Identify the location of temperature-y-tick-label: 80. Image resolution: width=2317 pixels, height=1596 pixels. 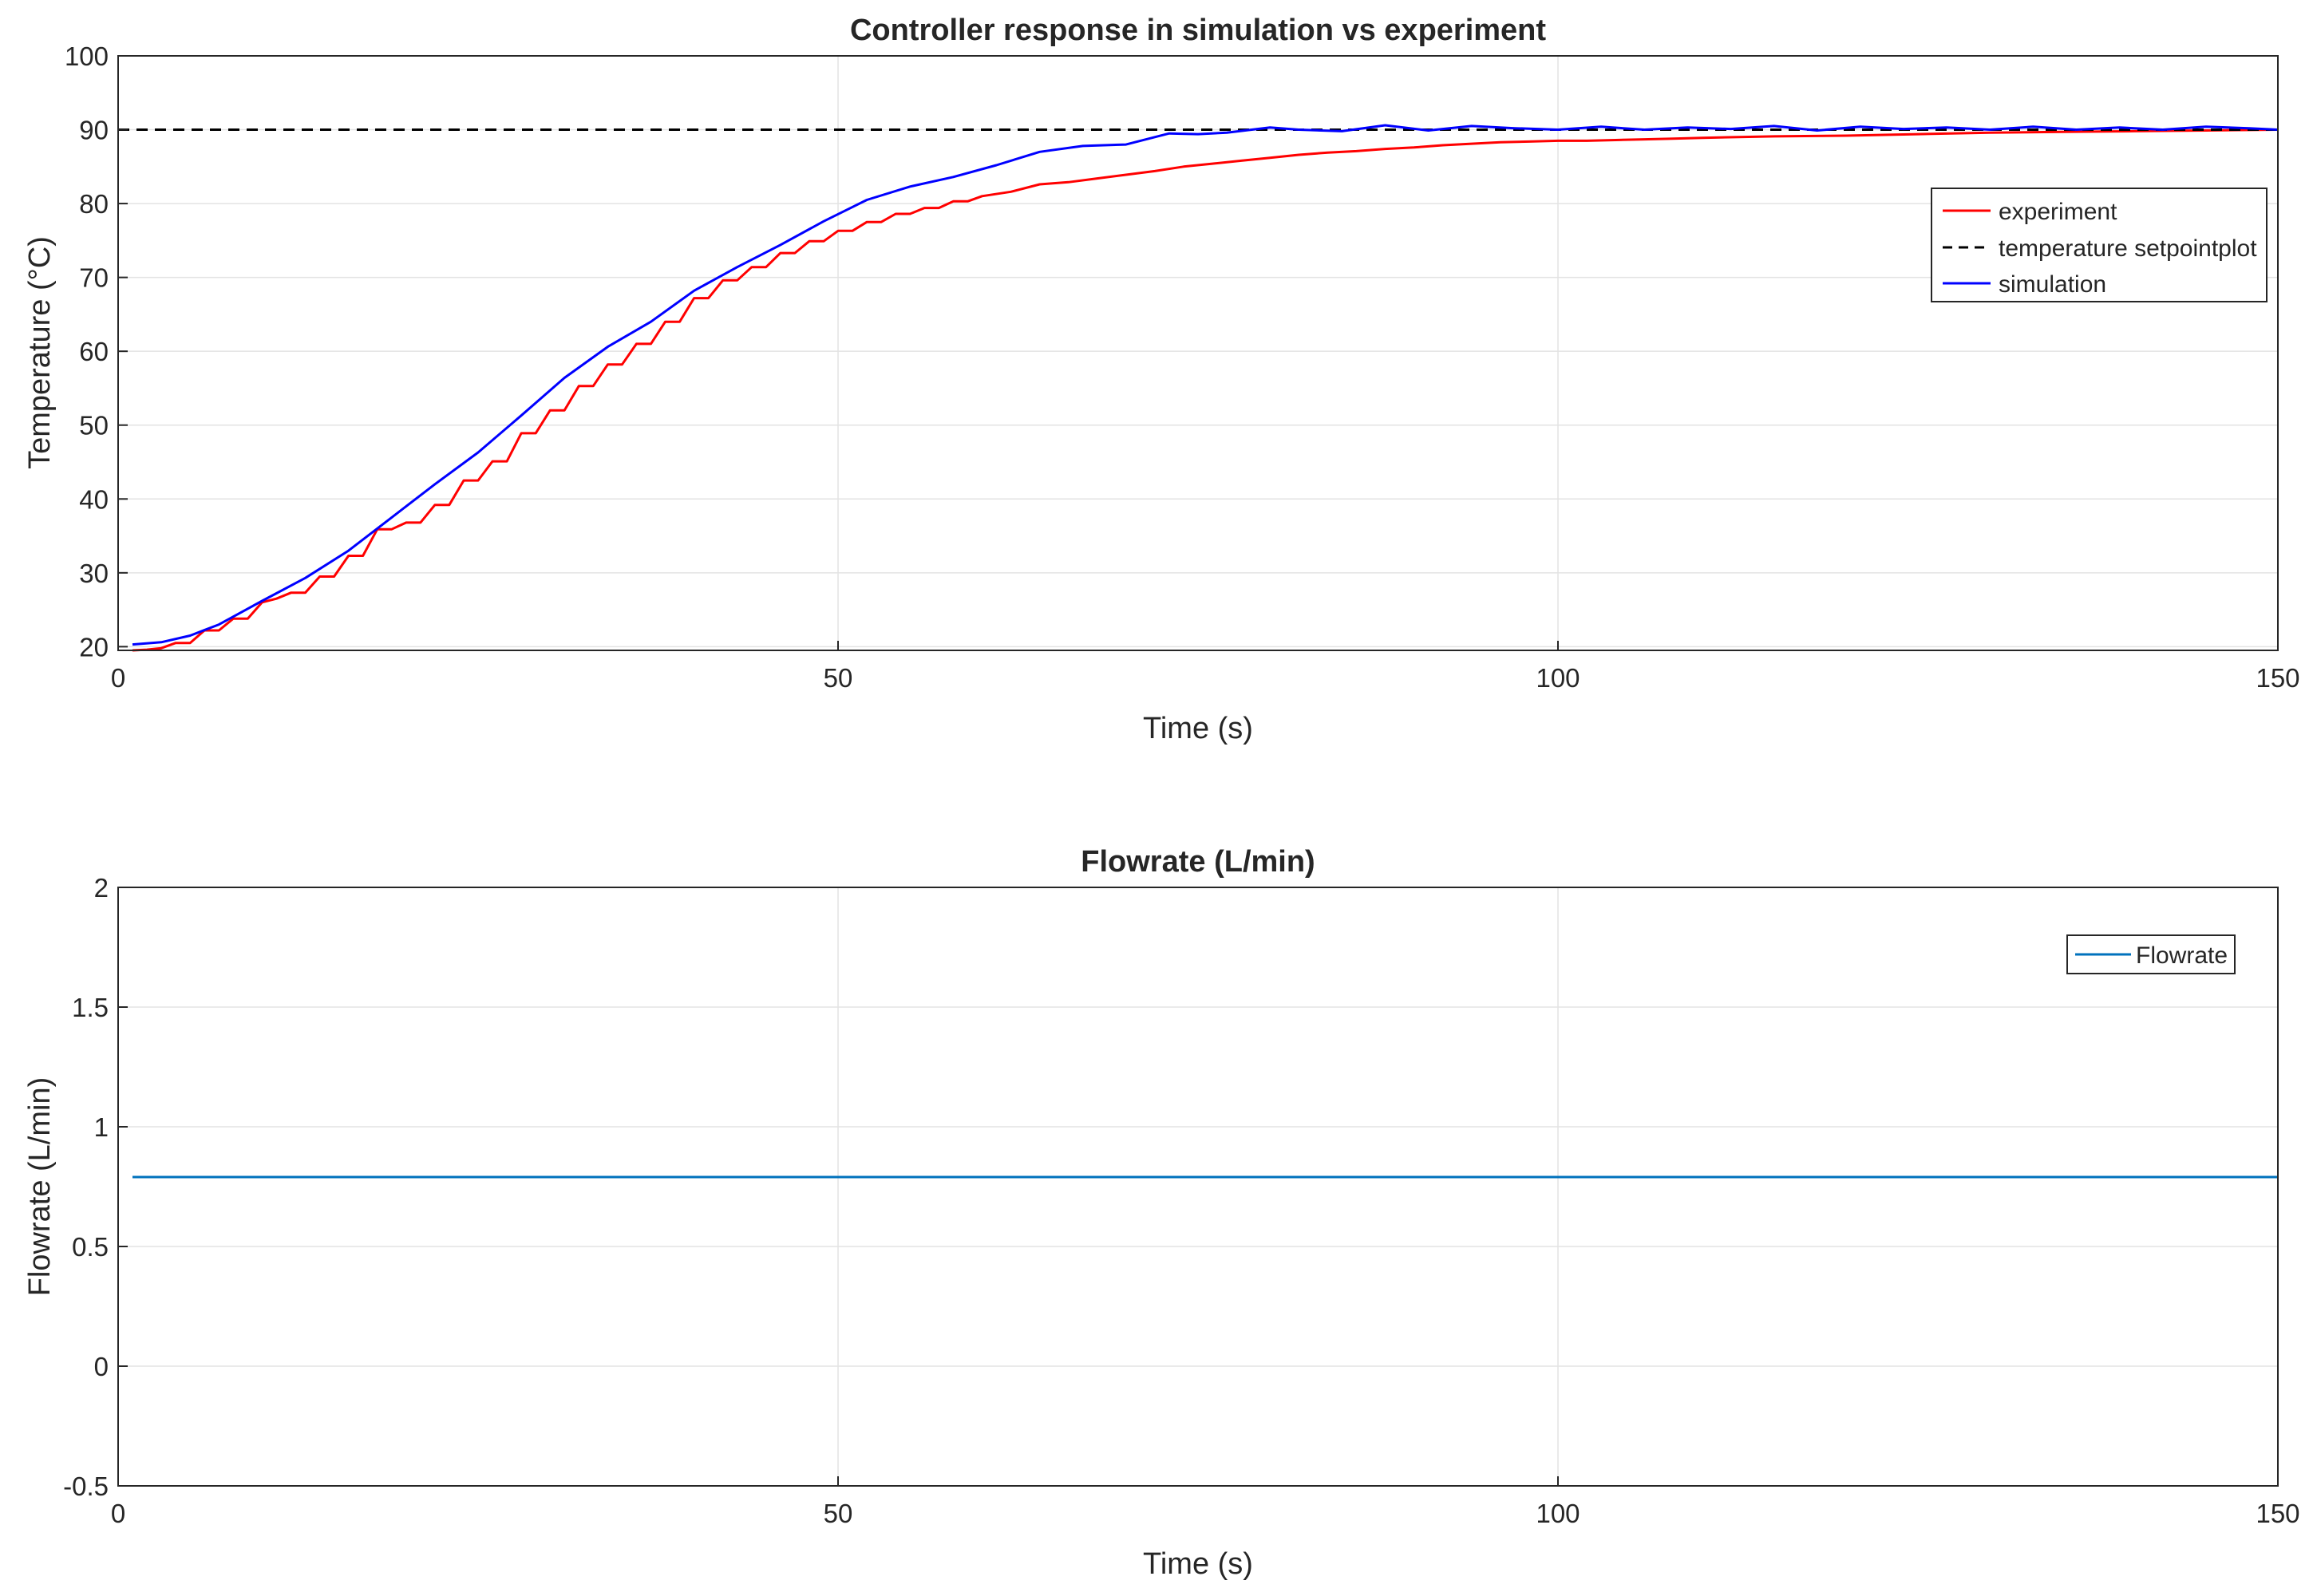
(94, 204).